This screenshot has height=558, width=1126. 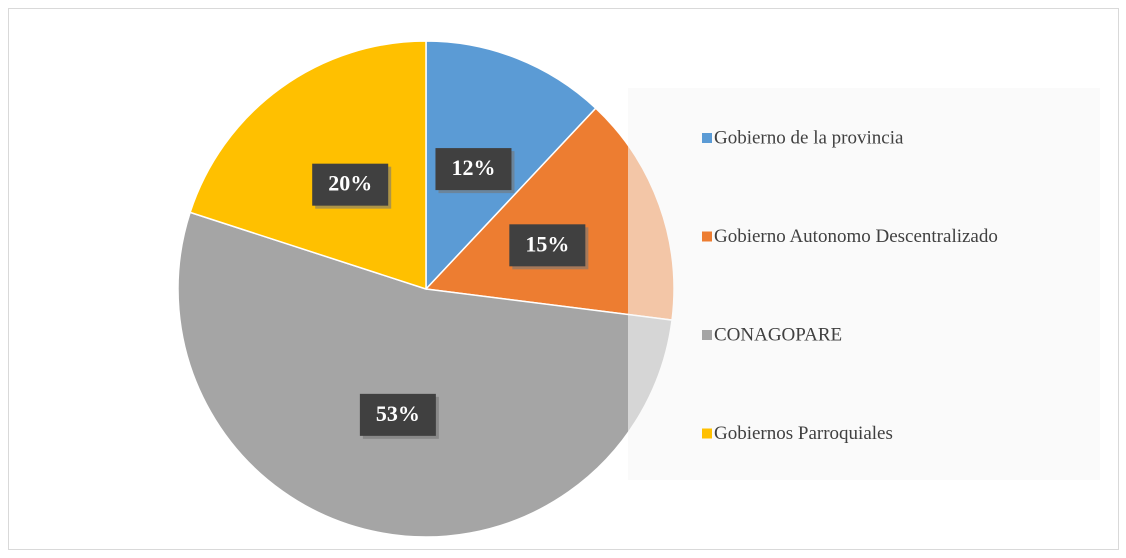 I want to click on legend-label: Gobiernos Parroquiales, so click(x=803, y=433).